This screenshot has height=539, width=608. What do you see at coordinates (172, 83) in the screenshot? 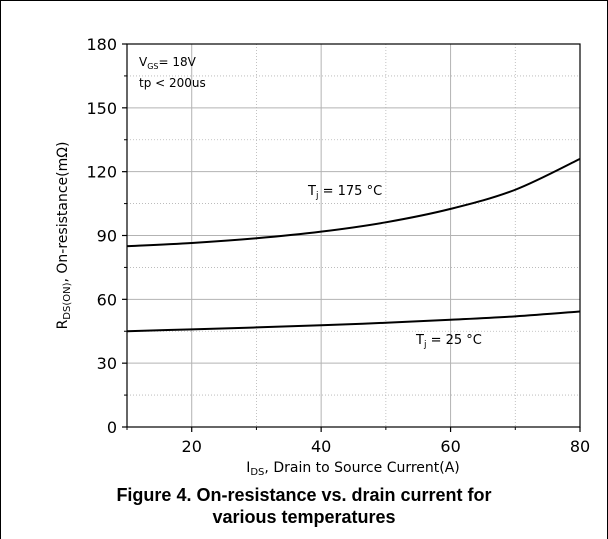
I see `condition-tp: tp < 200us` at bounding box center [172, 83].